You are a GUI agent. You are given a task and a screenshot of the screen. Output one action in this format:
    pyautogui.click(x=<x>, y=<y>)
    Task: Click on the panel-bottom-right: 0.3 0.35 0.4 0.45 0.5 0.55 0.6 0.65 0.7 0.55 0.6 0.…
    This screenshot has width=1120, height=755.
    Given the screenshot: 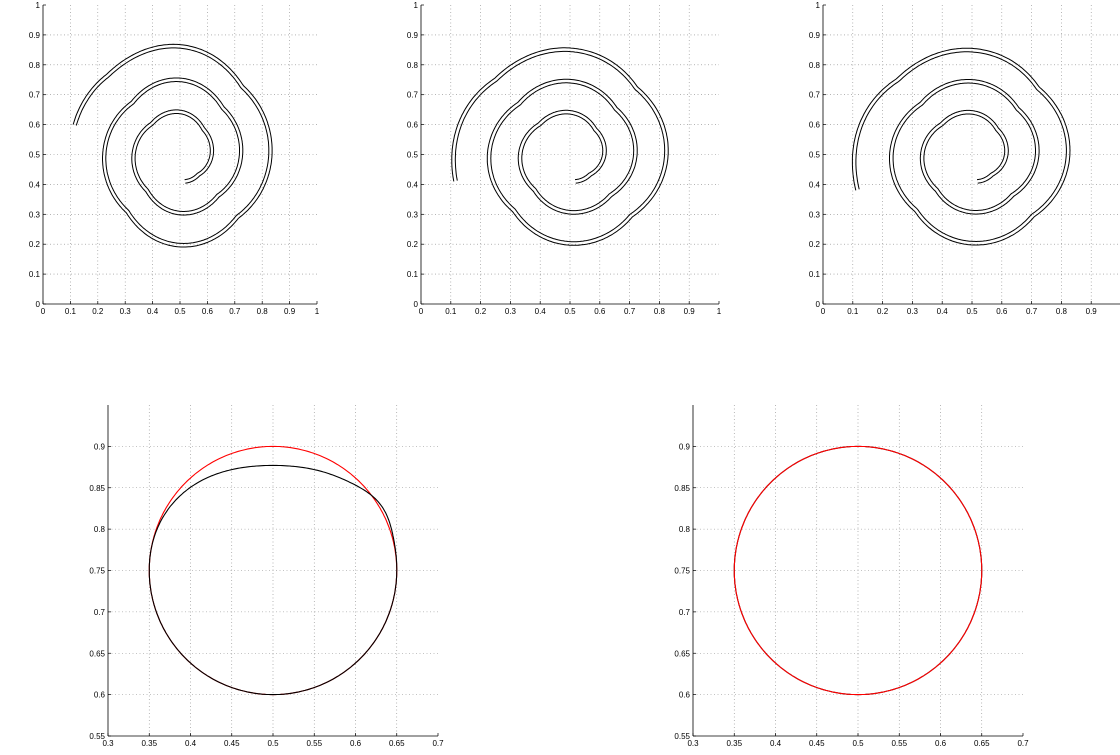 What is the action you would take?
    pyautogui.click(x=851, y=576)
    